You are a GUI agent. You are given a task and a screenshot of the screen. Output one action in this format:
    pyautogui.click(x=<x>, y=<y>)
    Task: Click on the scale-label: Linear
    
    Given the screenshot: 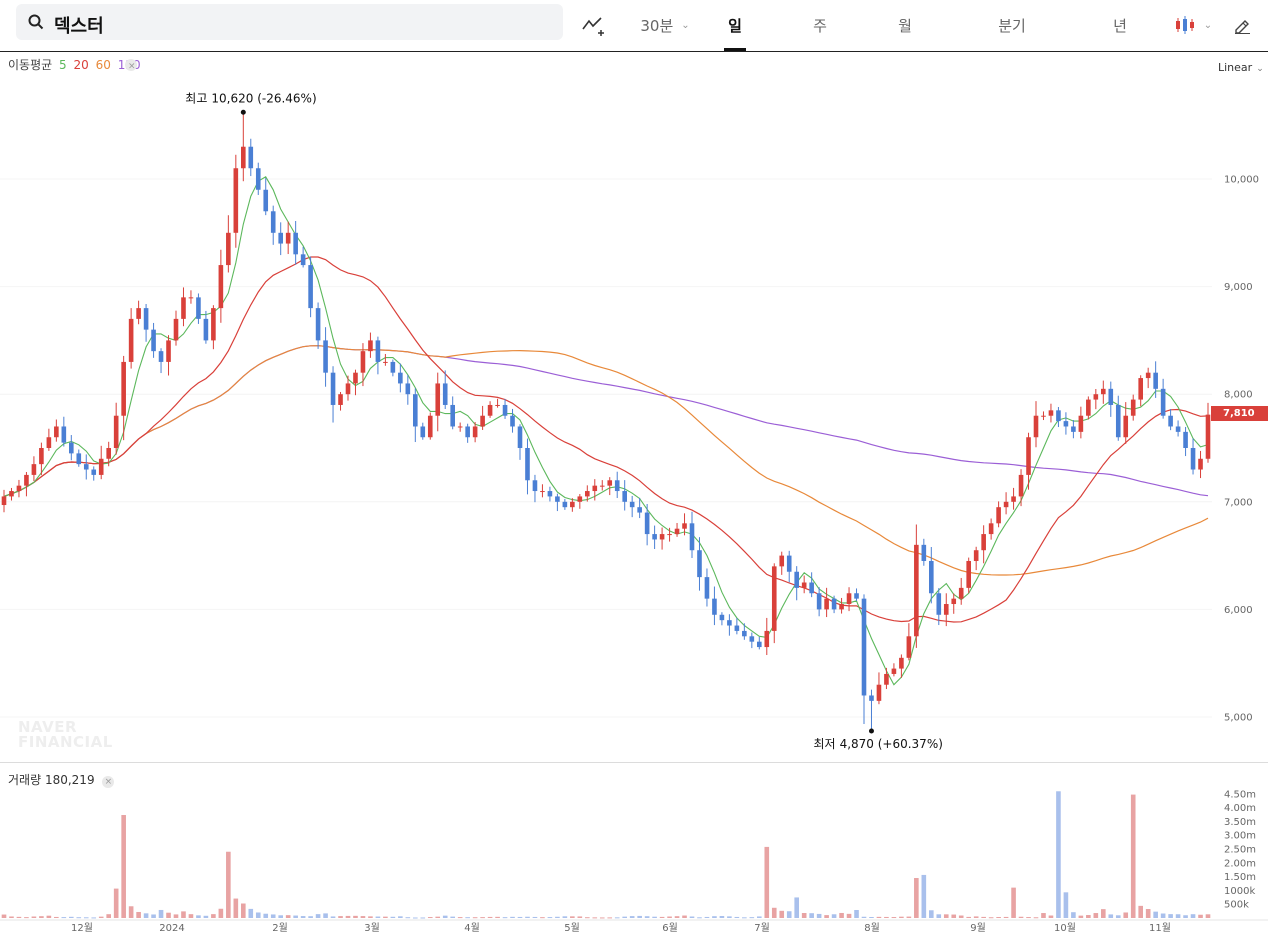 What is the action you would take?
    pyautogui.click(x=1235, y=67)
    